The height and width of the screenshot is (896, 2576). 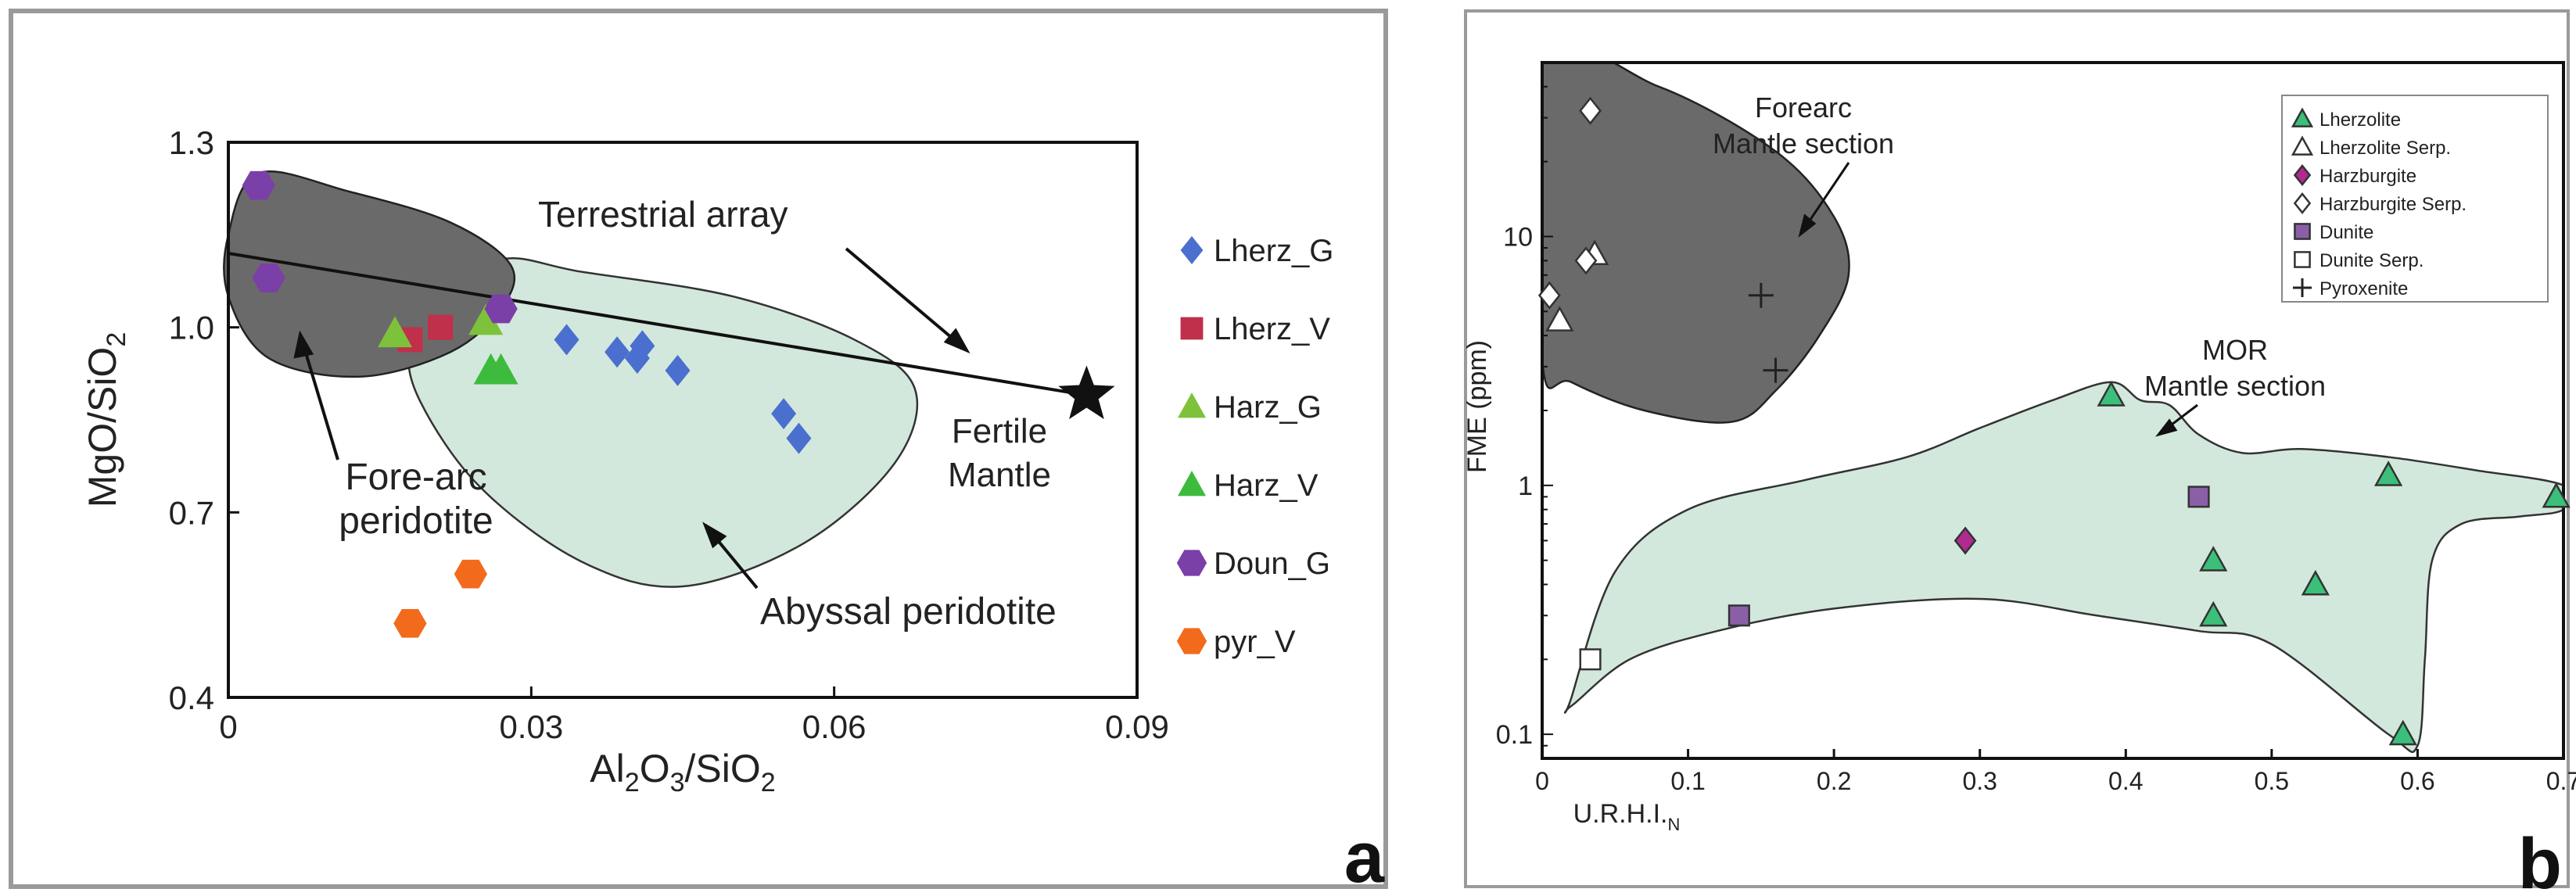 What do you see at coordinates (1803, 143) in the screenshot?
I see `forearc-b-label-2: Mantle section` at bounding box center [1803, 143].